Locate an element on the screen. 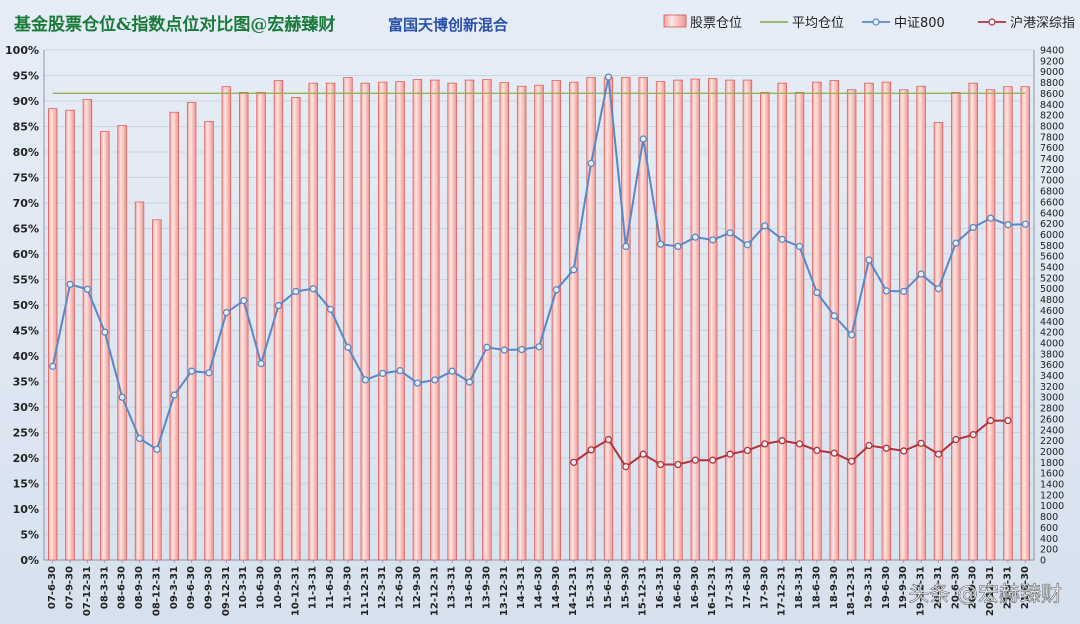 This screenshot has height=624, width=1080. x-tick-label: 09-3-31 is located at coordinates (174, 587).